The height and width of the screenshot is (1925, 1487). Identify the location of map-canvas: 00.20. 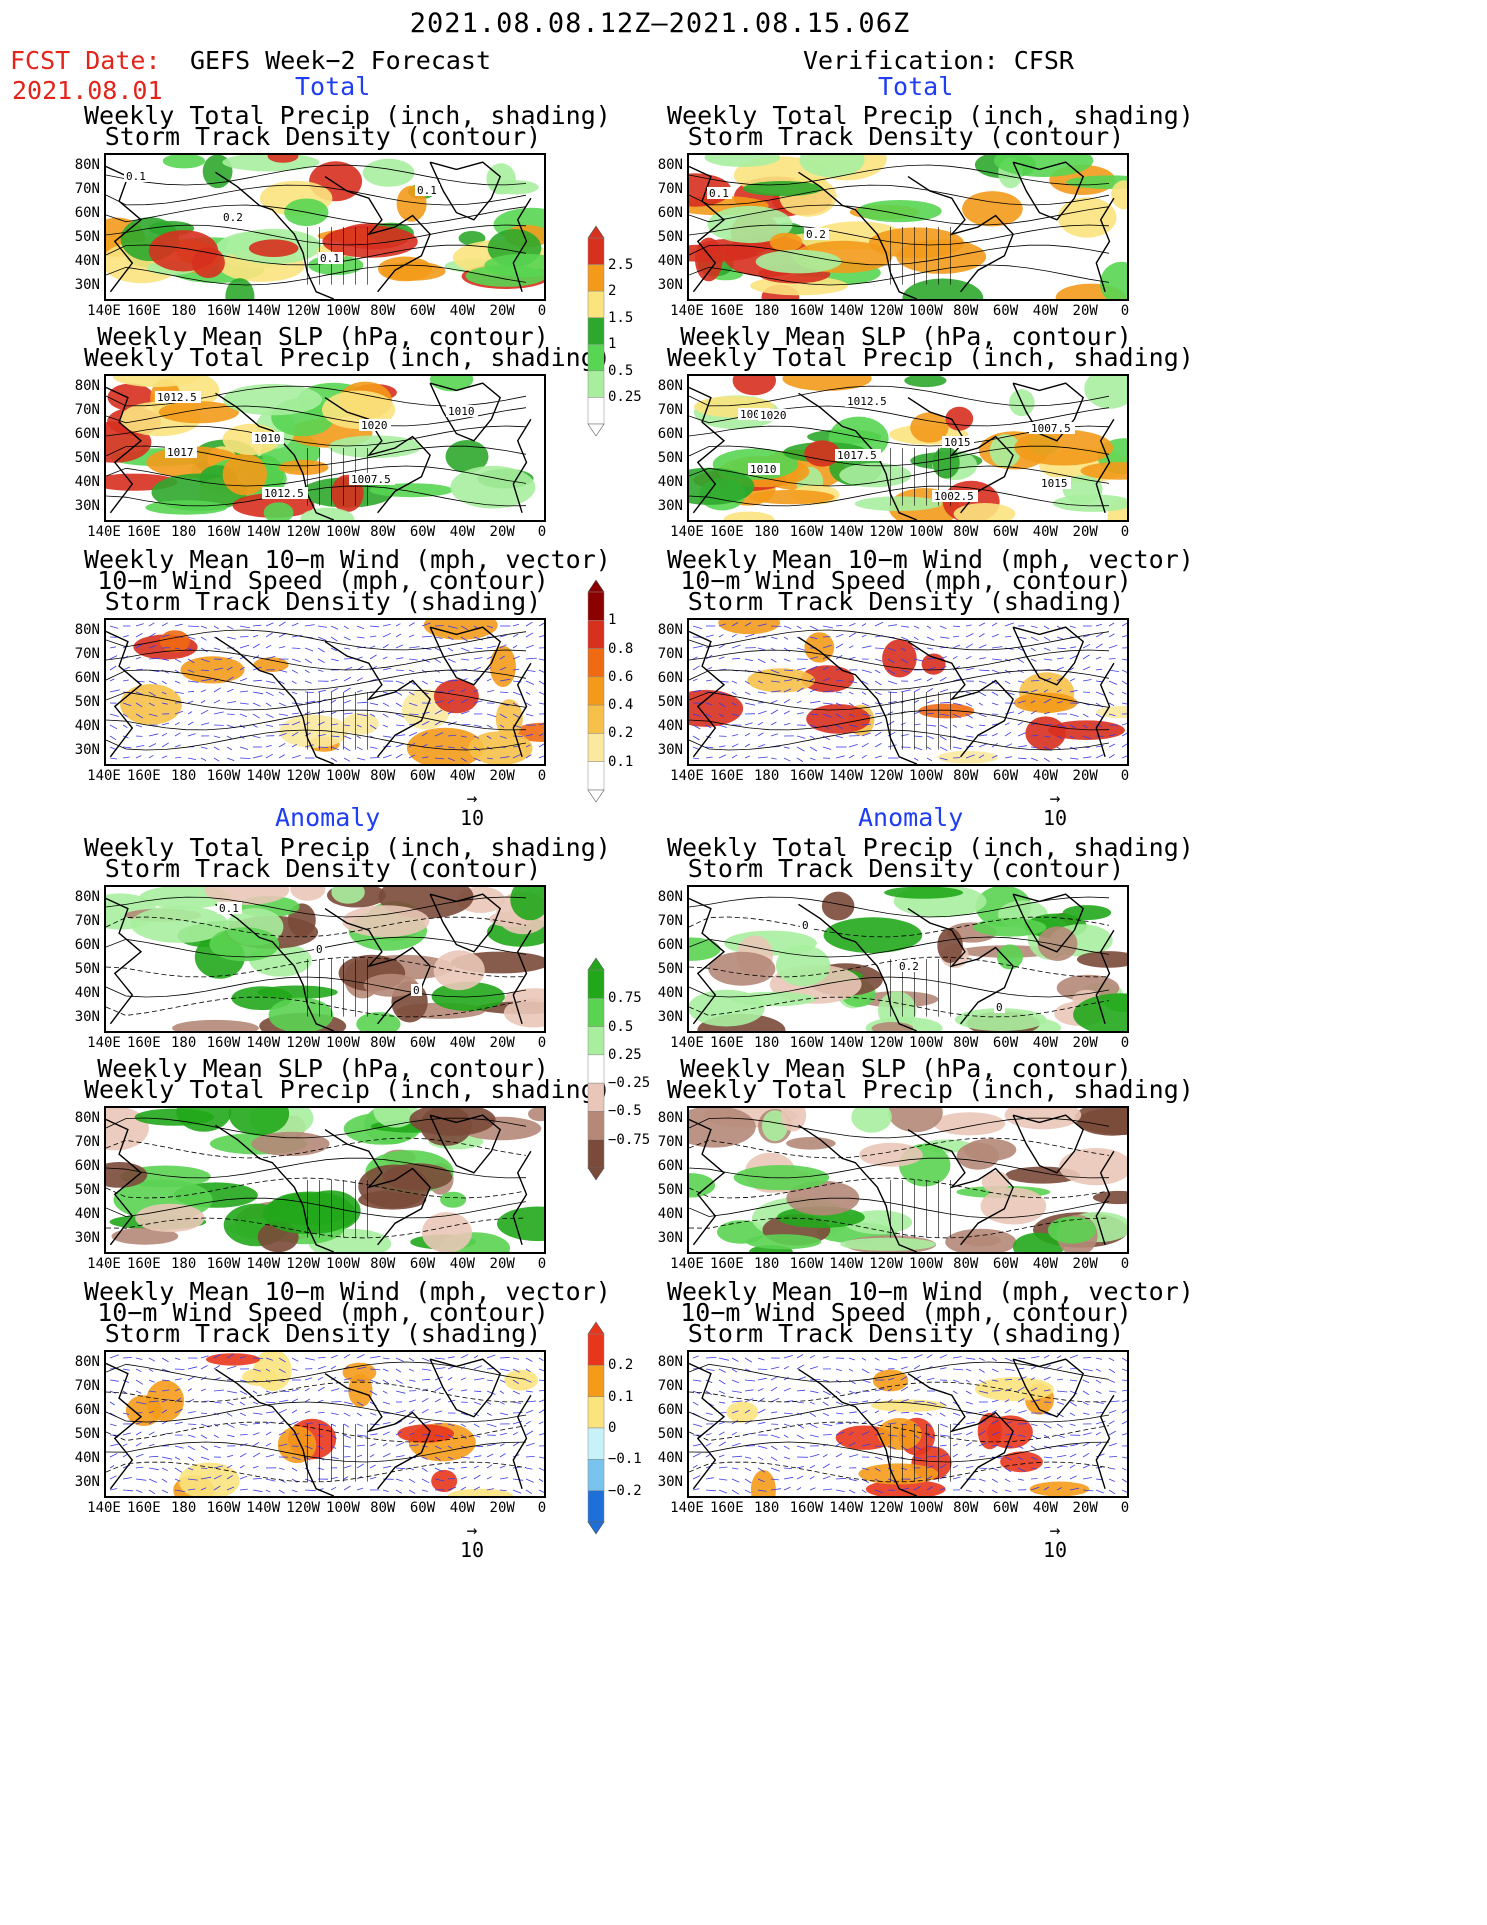
(908, 959).